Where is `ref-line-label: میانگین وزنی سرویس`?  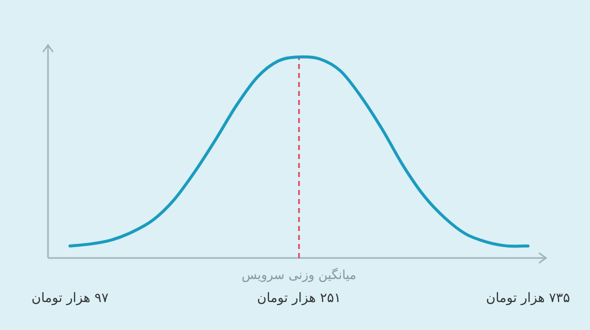
ref-line-label: میانگین وزنی سرویس is located at coordinates (299, 275).